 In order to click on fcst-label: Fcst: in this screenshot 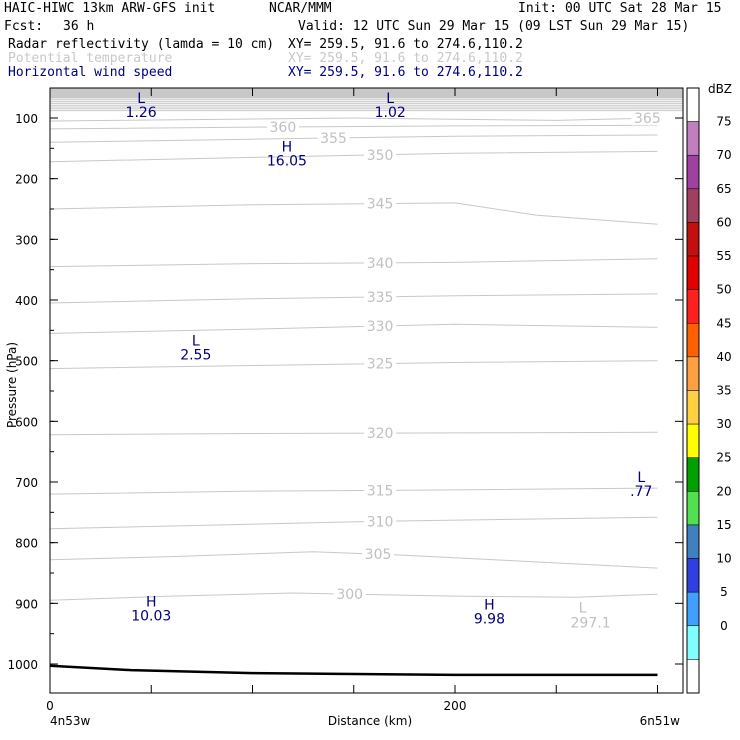, I will do `click(24, 26)`.